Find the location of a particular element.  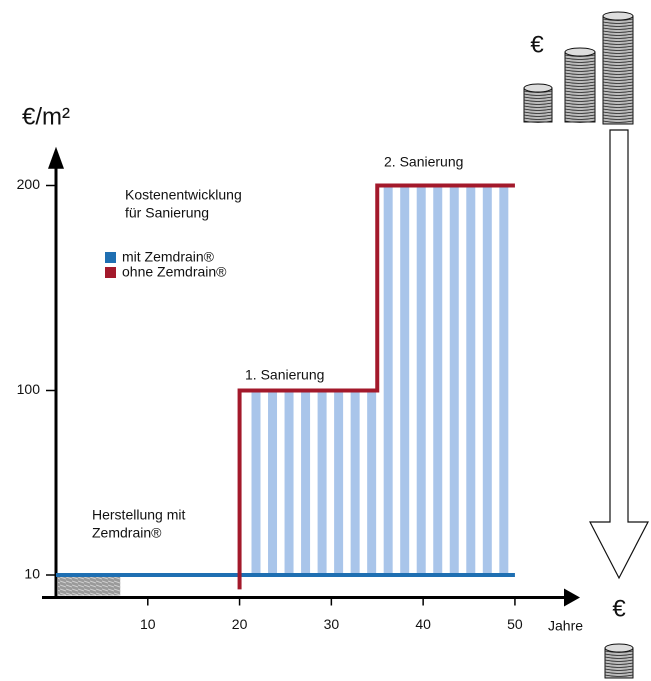

y-axis-arrow is located at coordinates (56, 157).